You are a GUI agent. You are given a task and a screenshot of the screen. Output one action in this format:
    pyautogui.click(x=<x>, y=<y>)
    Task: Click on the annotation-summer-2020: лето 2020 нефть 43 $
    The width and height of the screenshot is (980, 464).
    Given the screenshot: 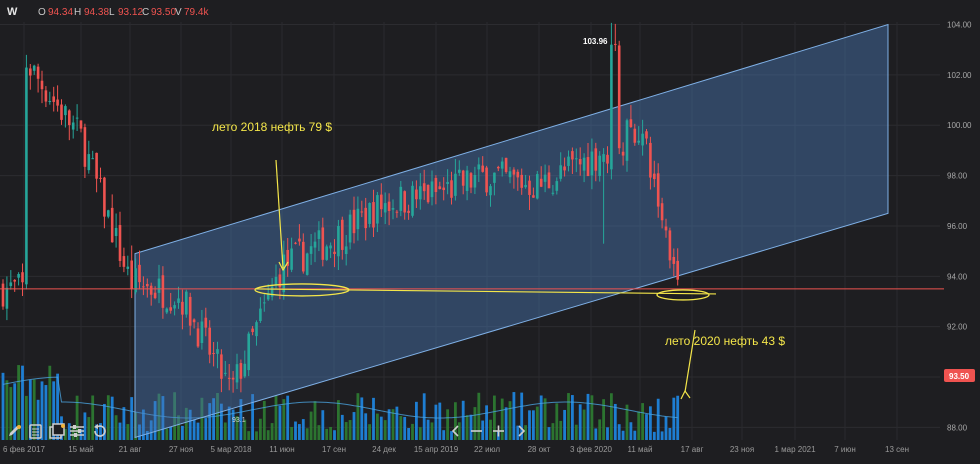 What is the action you would take?
    pyautogui.click(x=725, y=341)
    